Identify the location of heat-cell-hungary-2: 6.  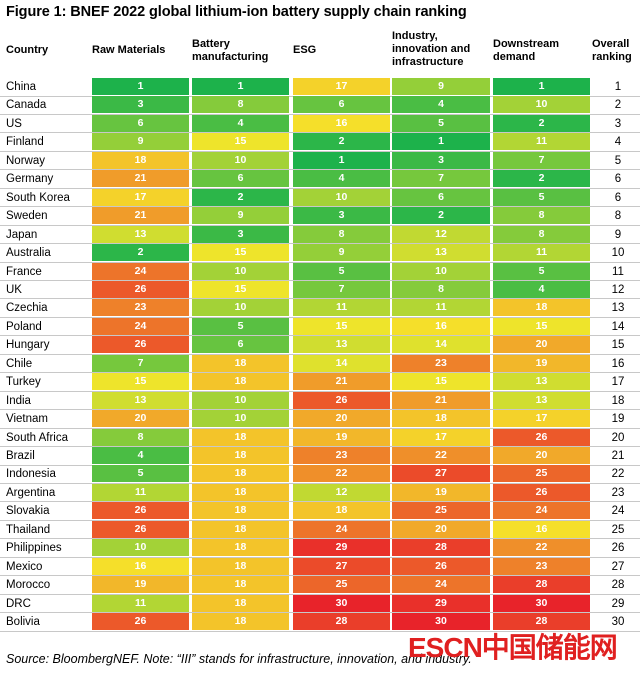
(240, 345).